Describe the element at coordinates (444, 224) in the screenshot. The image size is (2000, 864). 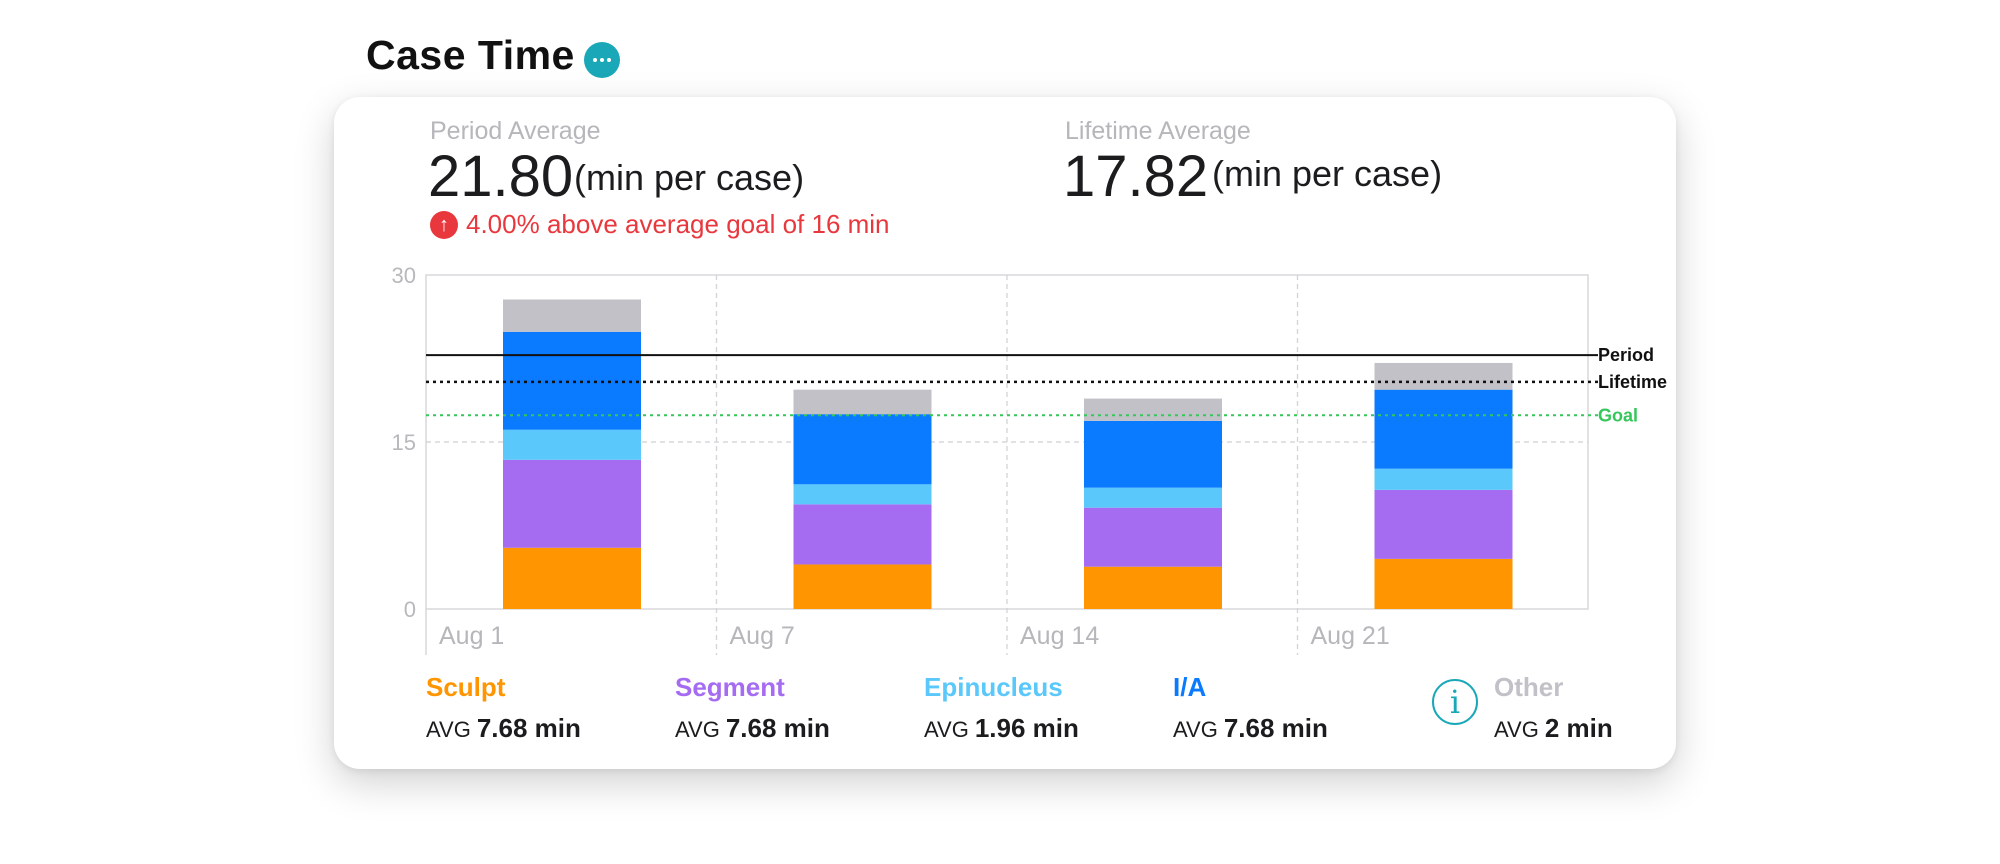
I see `arrow-up-circle-icon: ↑` at that location.